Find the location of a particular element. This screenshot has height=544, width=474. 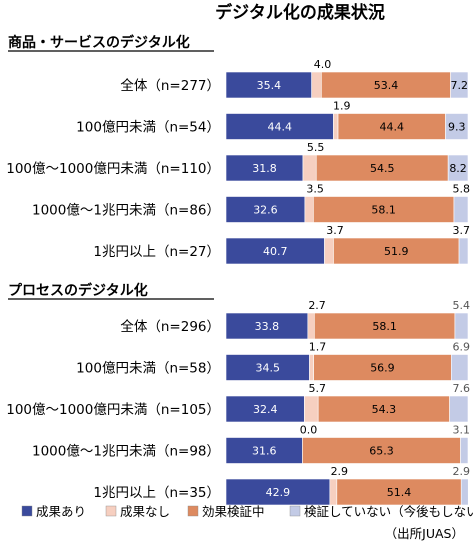

section-title: プロセスのデジタル化 is located at coordinates (78, 290).